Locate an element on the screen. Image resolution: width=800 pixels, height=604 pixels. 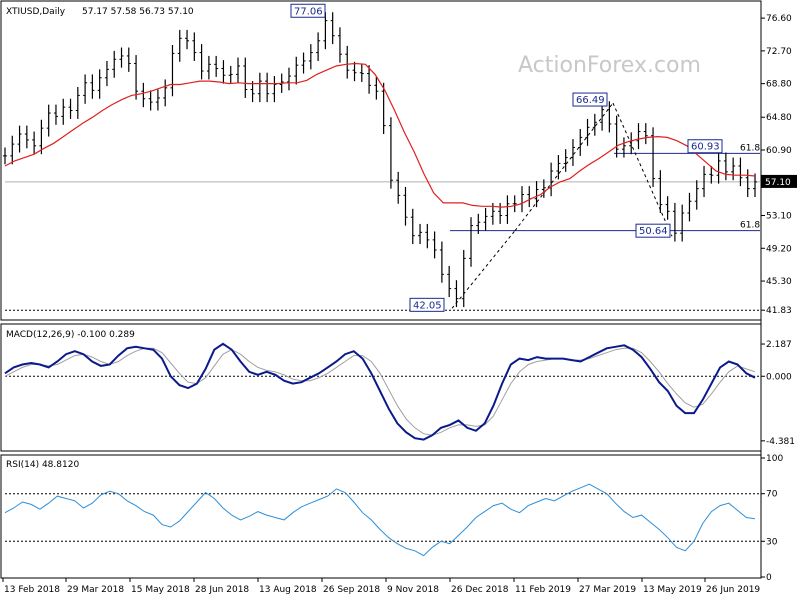
chart-ohlc: 57.17 57.58 56.73 57.10 is located at coordinates (138, 12).